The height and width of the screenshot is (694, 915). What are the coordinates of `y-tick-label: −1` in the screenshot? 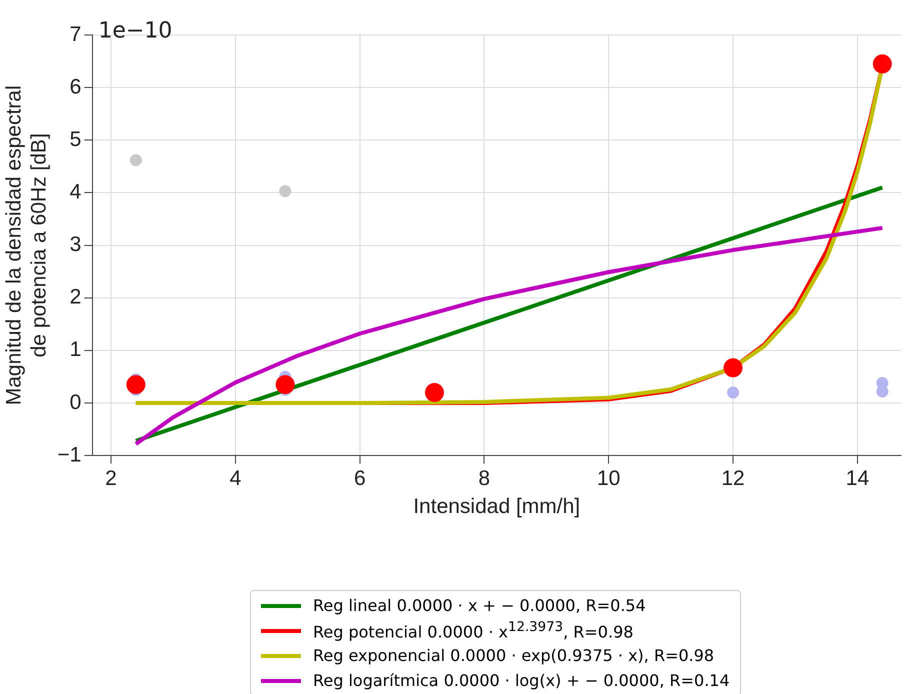 It's located at (69, 454).